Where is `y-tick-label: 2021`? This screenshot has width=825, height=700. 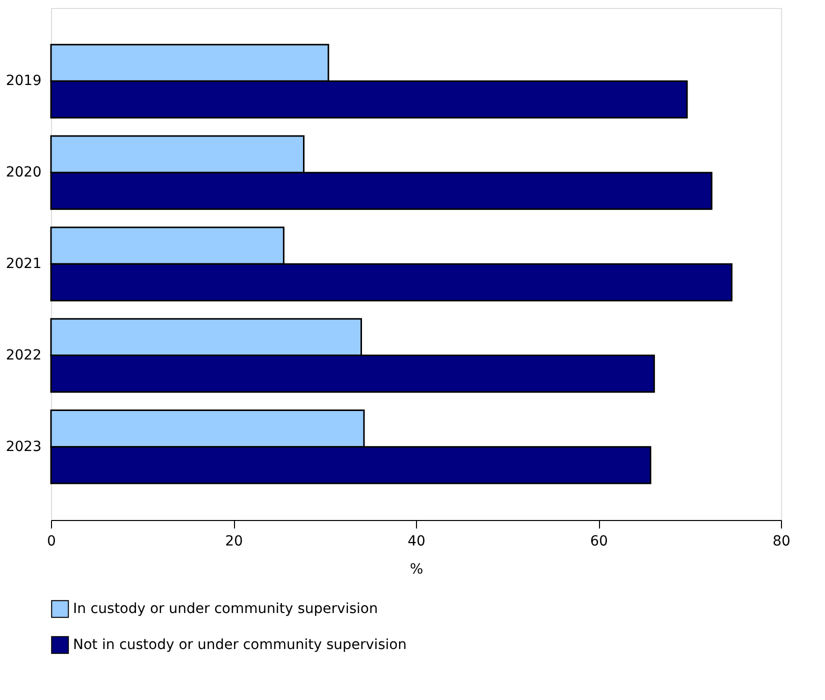 y-tick-label: 2021 is located at coordinates (24, 264).